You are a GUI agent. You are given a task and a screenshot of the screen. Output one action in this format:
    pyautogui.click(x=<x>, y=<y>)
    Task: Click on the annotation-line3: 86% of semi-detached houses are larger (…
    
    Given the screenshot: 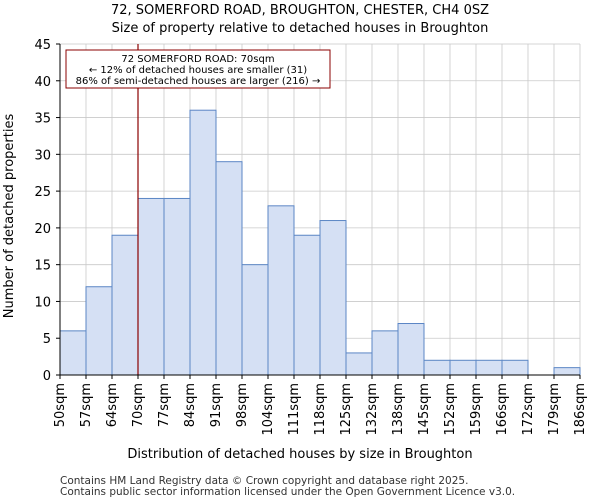 What is the action you would take?
    pyautogui.click(x=198, y=81)
    